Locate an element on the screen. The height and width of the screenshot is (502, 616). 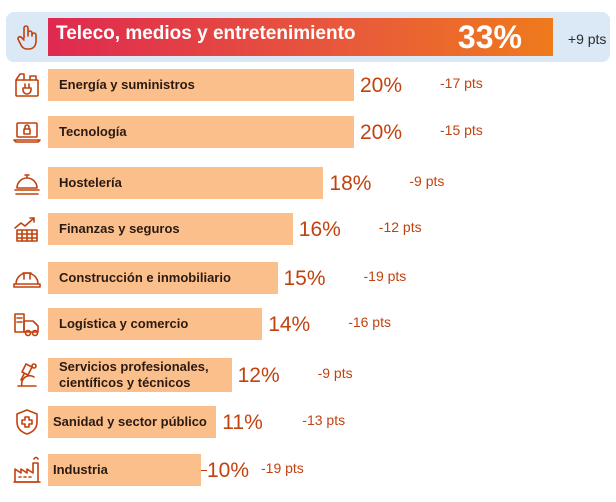
laptop-lock-icon is located at coordinates (27, 132).